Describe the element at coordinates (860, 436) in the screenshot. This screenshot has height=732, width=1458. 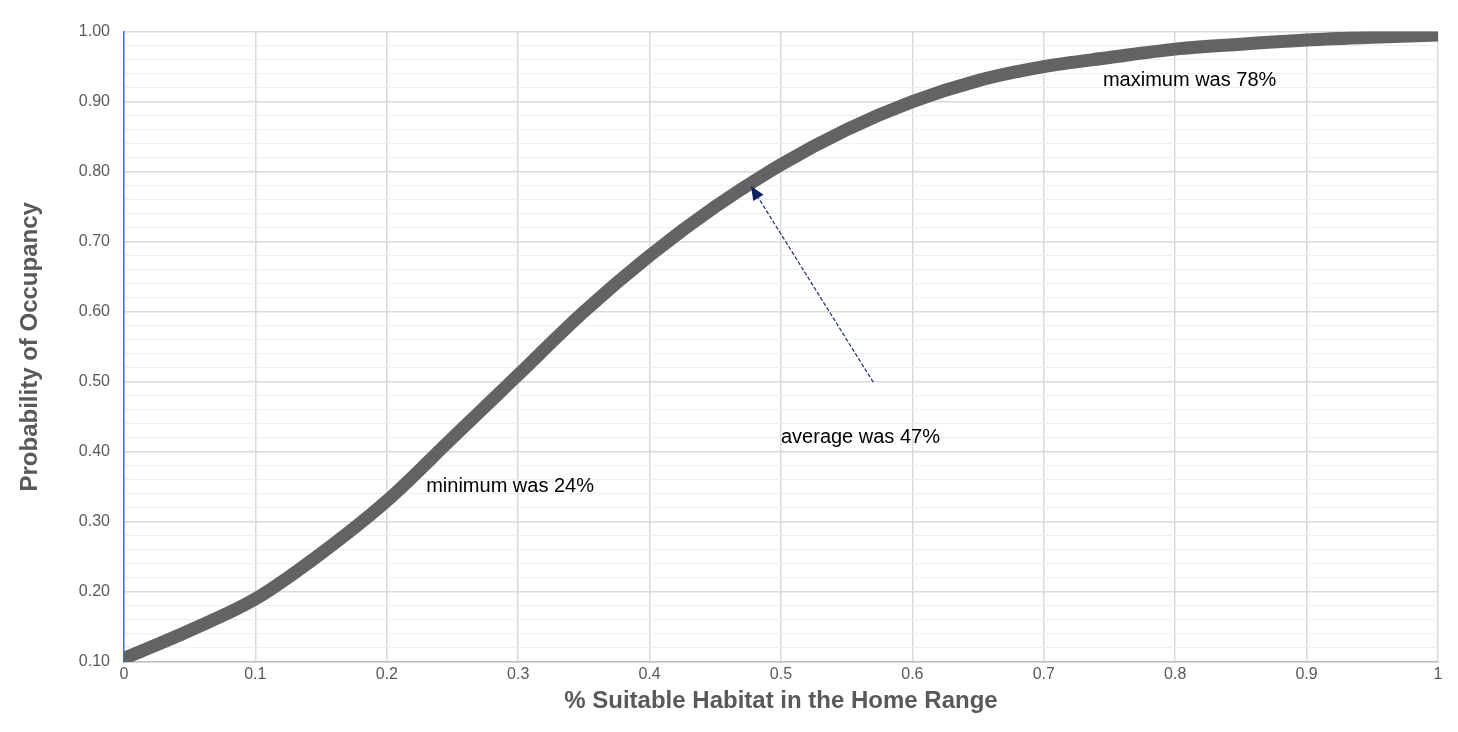
I see `annotation: average was 47%` at that location.